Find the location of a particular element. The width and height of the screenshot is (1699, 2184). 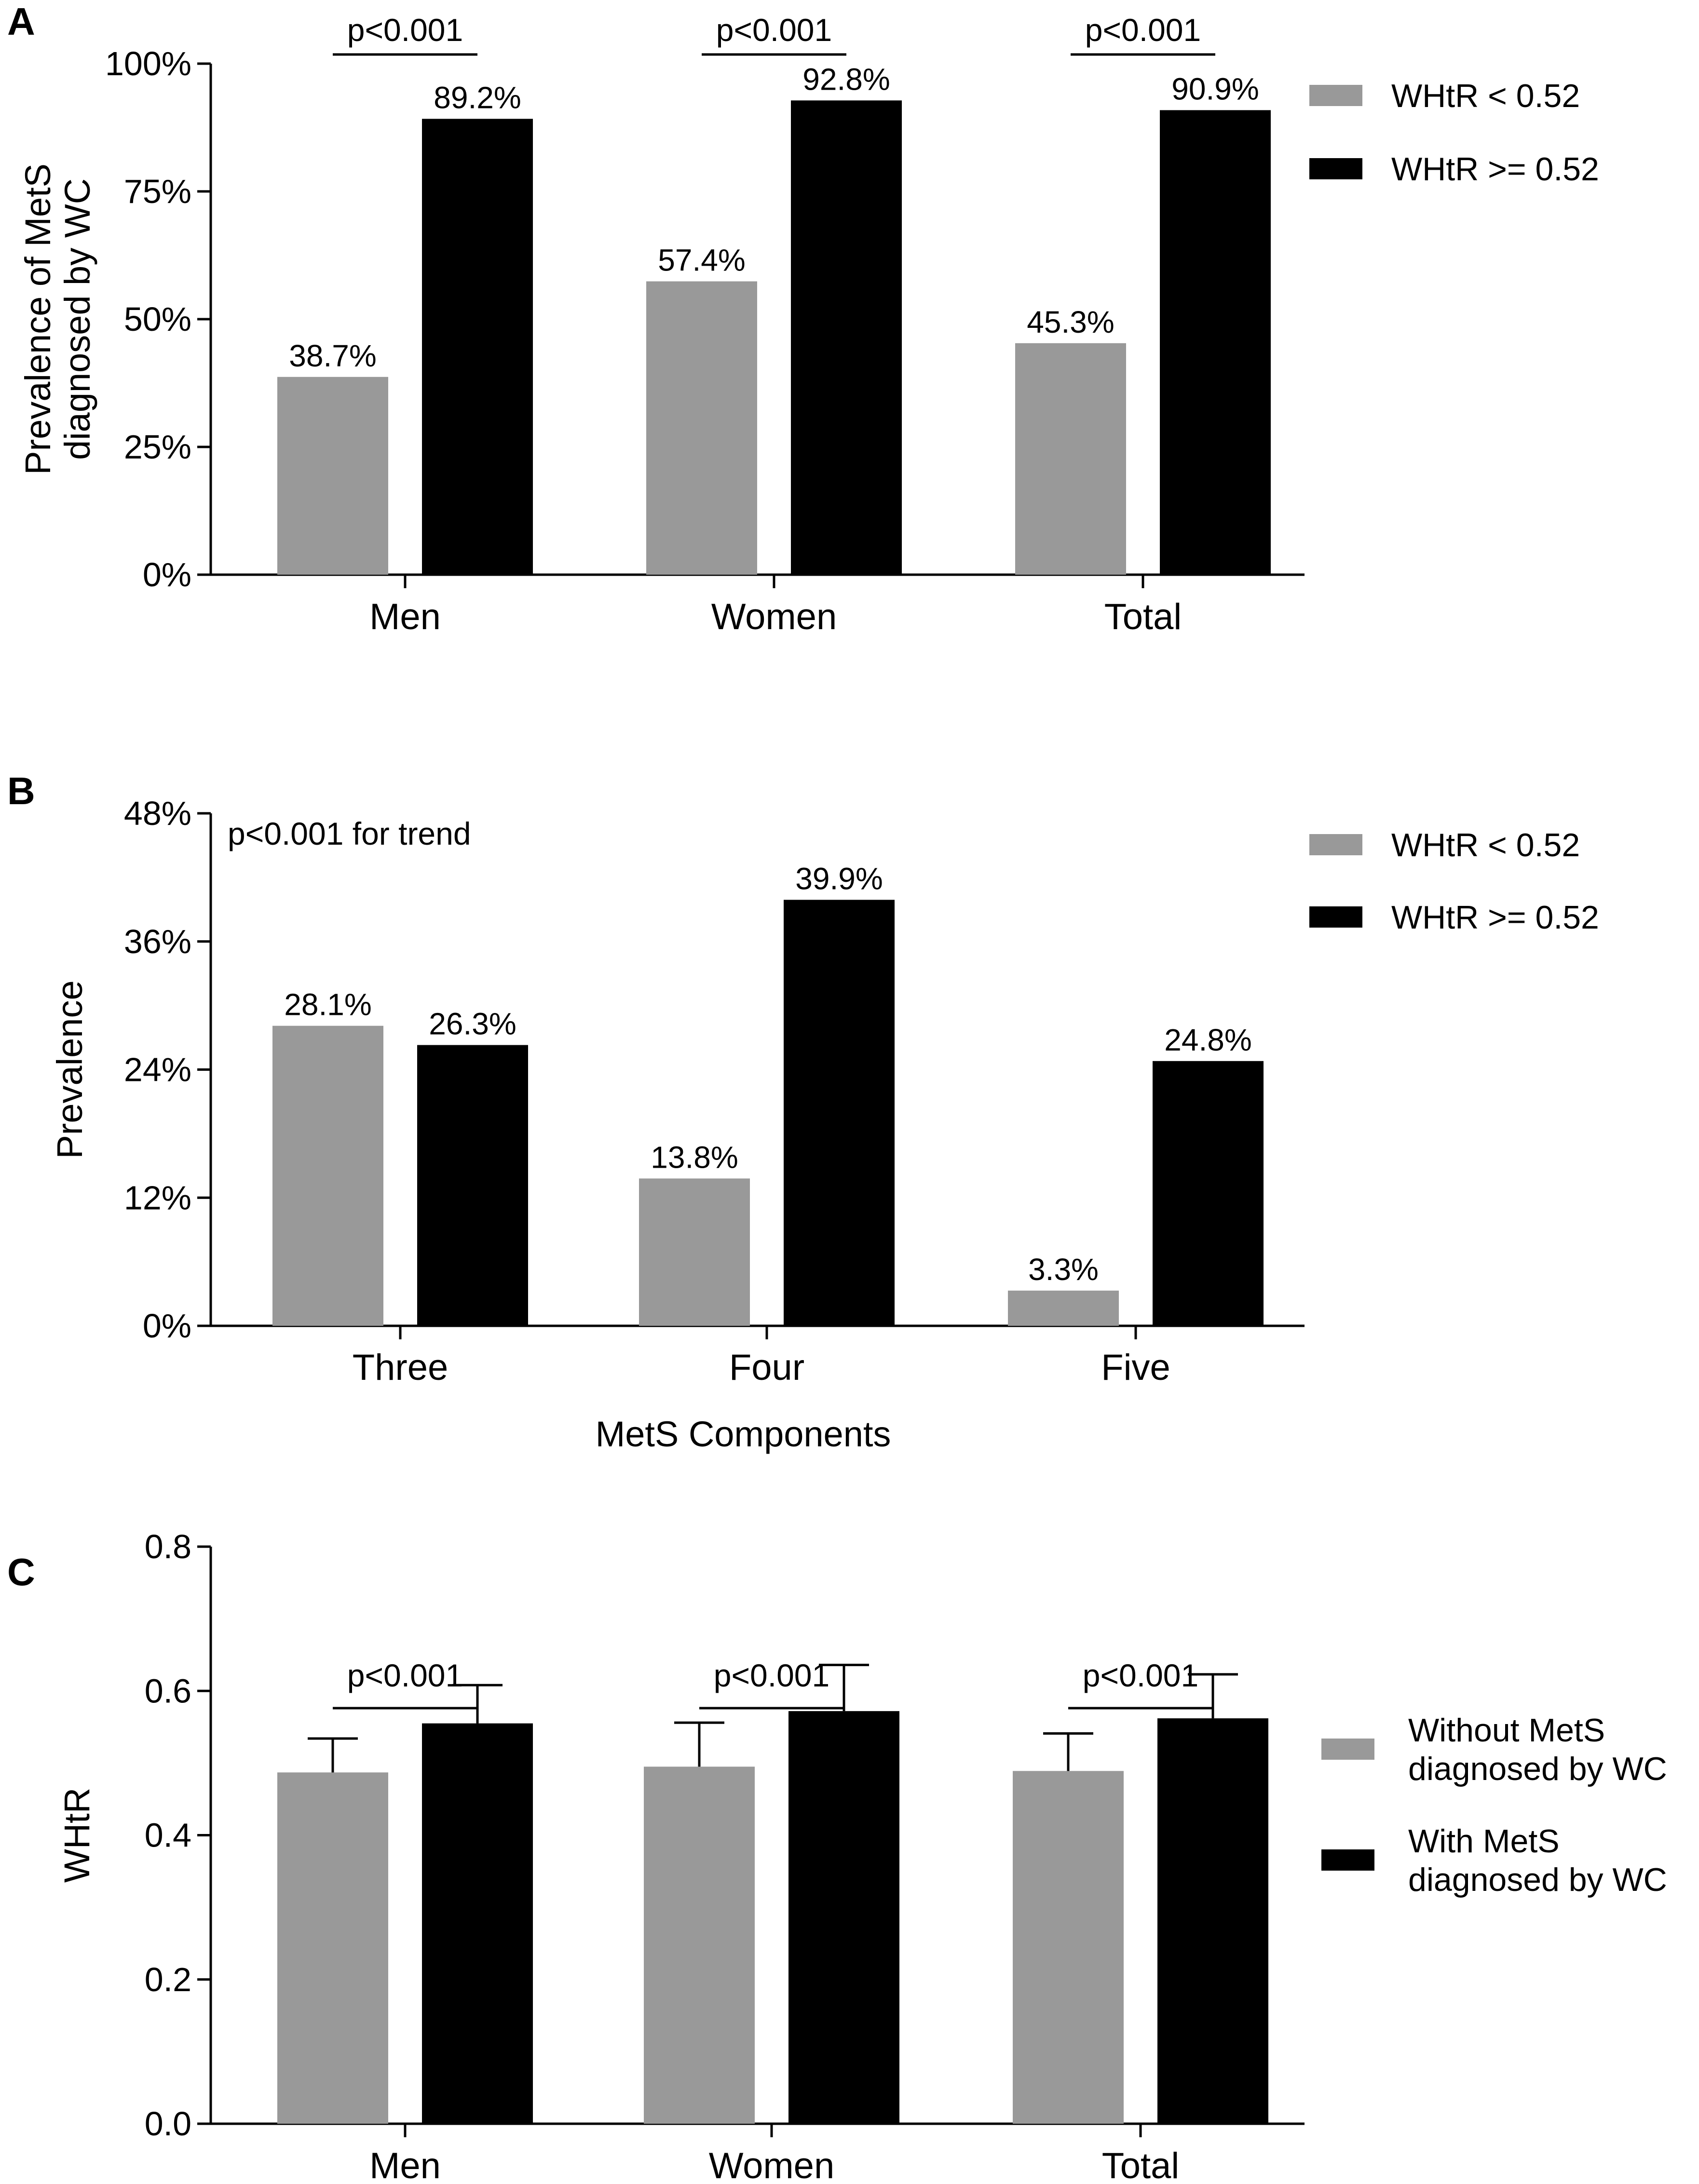

panel-b-y-tick-label: 36% is located at coordinates (158, 941).